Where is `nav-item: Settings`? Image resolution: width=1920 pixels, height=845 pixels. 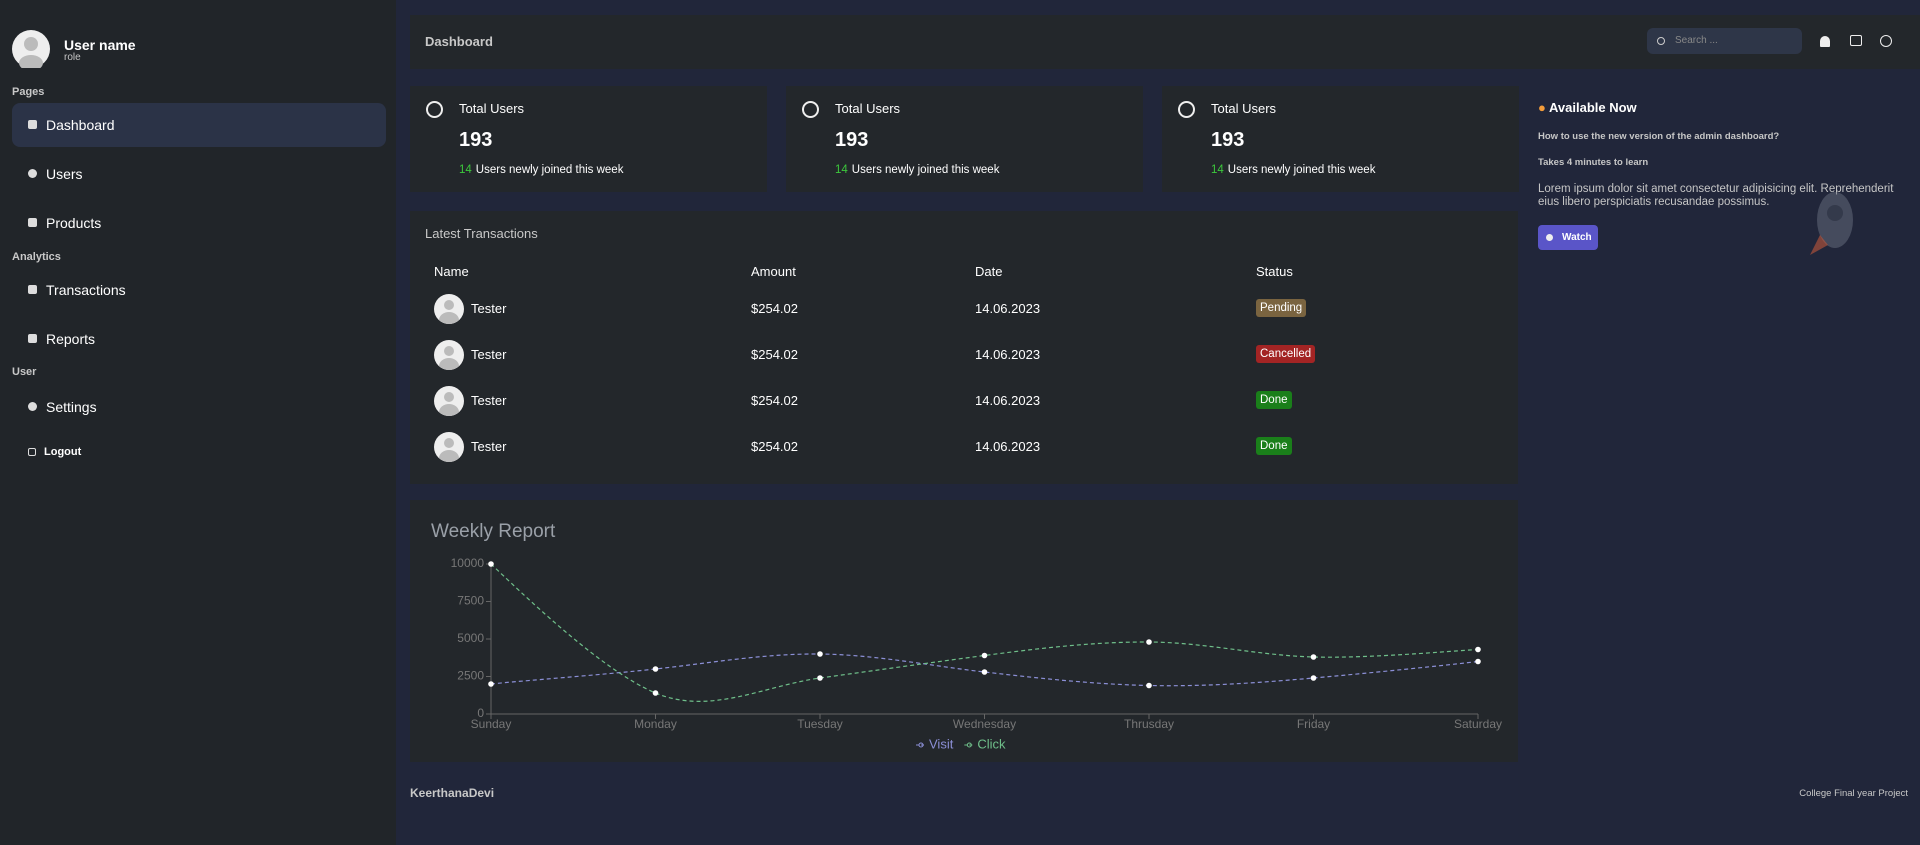 nav-item: Settings is located at coordinates (71, 407).